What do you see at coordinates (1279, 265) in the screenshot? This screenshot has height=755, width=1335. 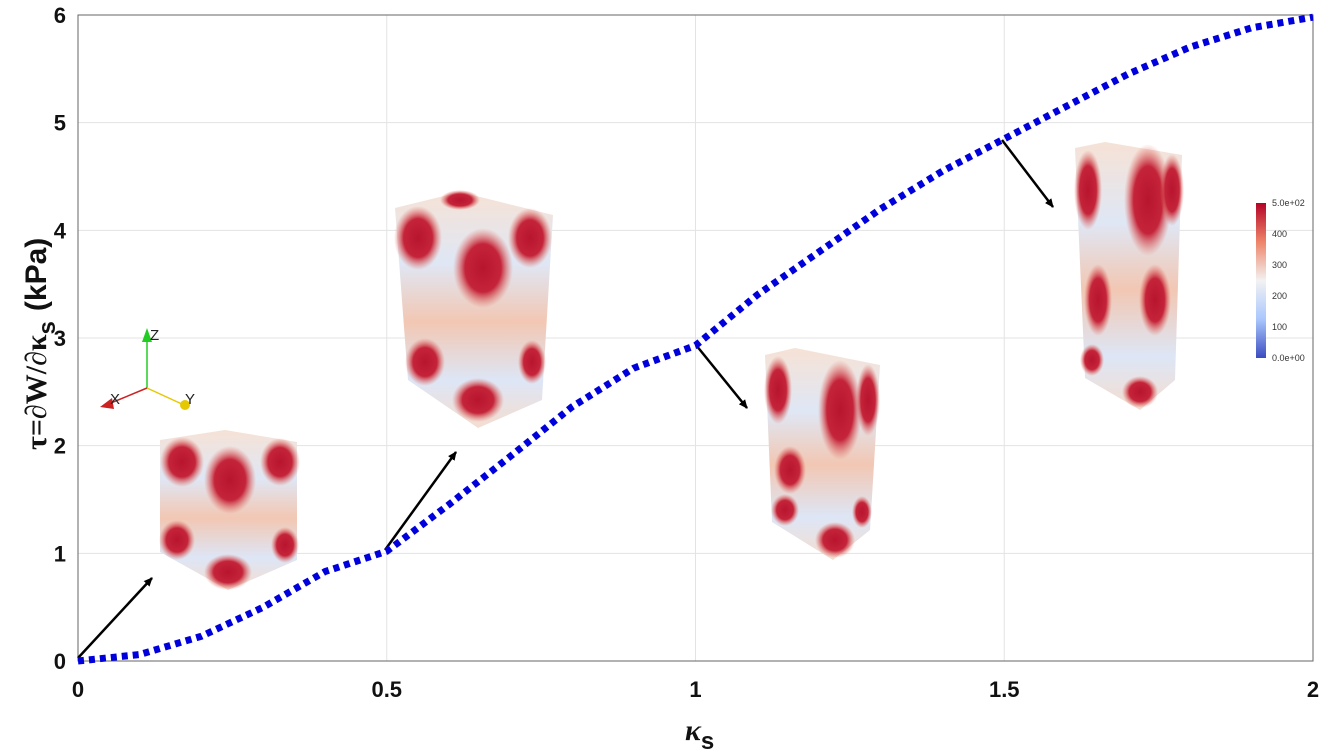 I see `colorbar-label-2: 300` at bounding box center [1279, 265].